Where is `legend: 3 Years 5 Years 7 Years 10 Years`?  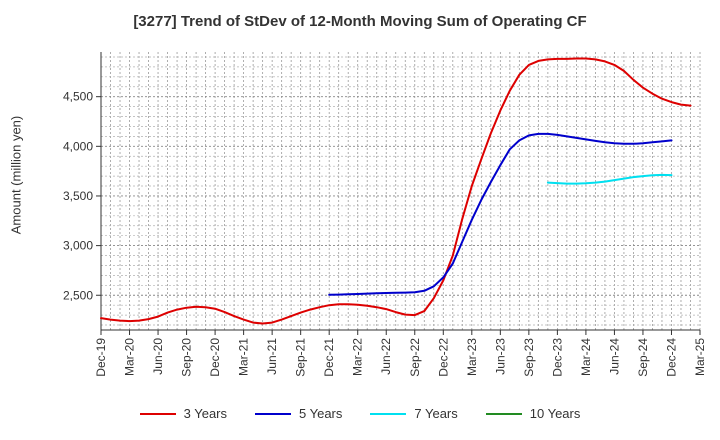
legend: 3 Years 5 Years 7 Years 10 Years is located at coordinates (360, 413).